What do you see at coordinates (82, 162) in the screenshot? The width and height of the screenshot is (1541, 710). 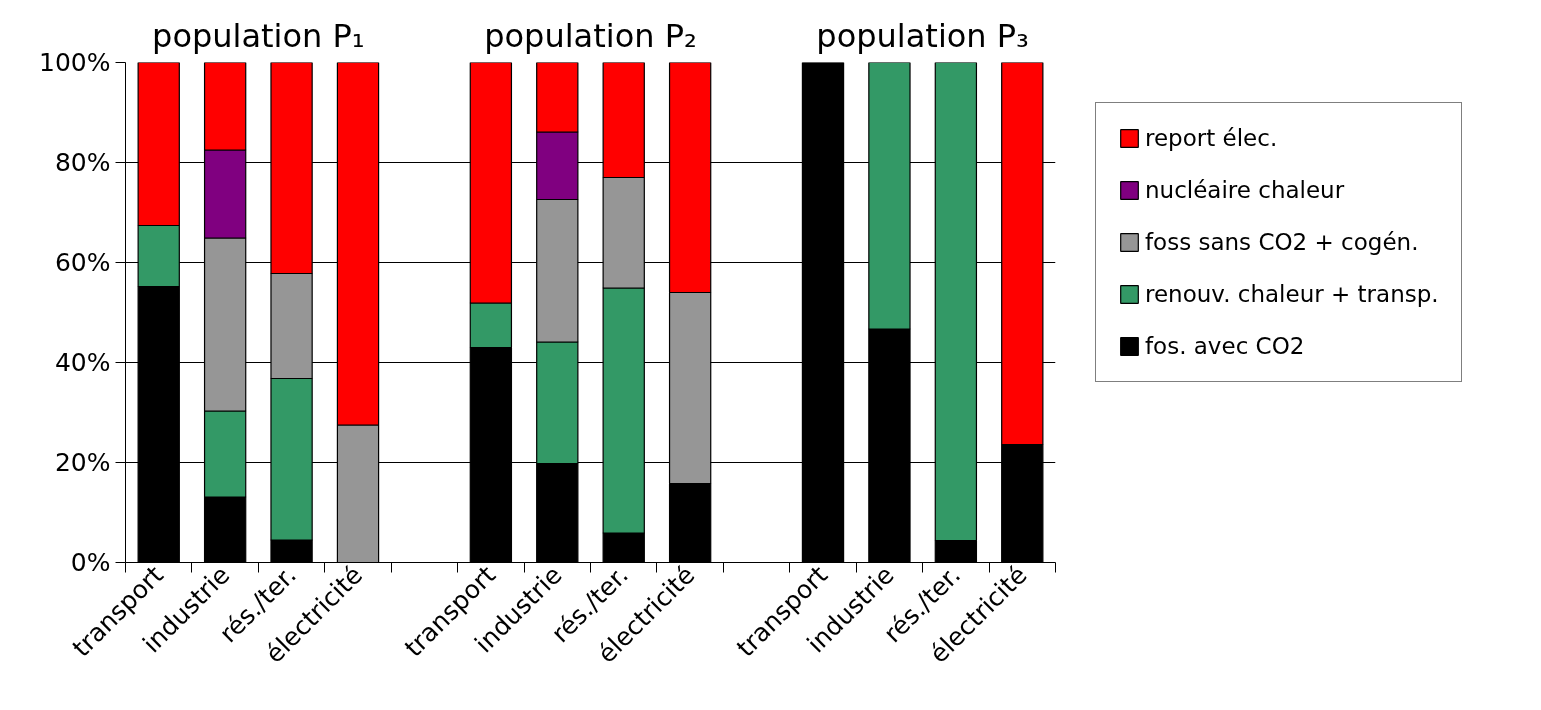 I see `y-tick-label: 80%` at bounding box center [82, 162].